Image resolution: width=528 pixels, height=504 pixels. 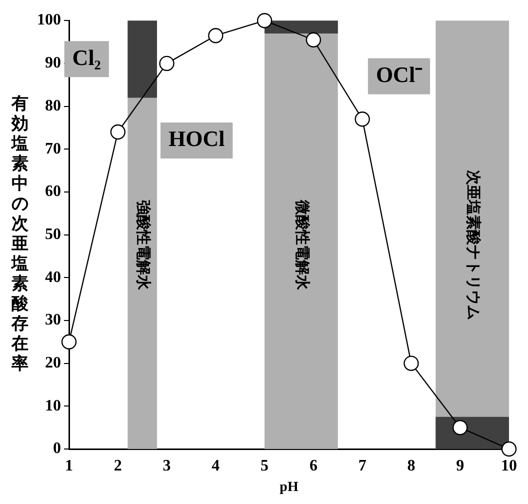 What do you see at coordinates (216, 466) in the screenshot?
I see `x-tick-label: 4` at bounding box center [216, 466].